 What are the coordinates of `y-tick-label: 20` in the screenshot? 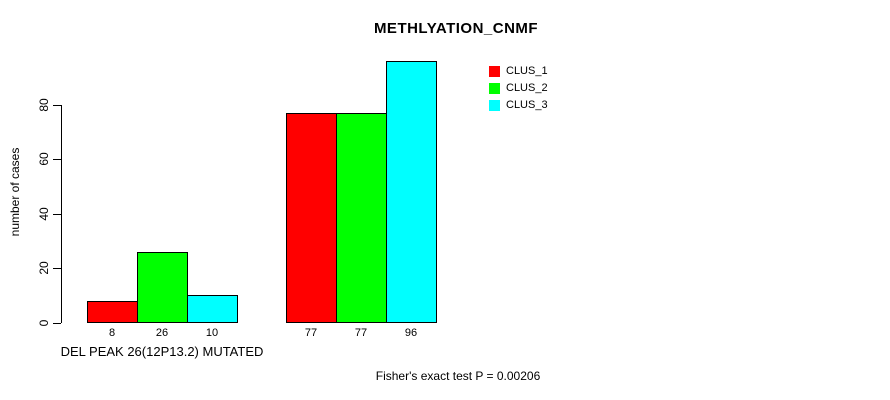 It's located at (44, 268).